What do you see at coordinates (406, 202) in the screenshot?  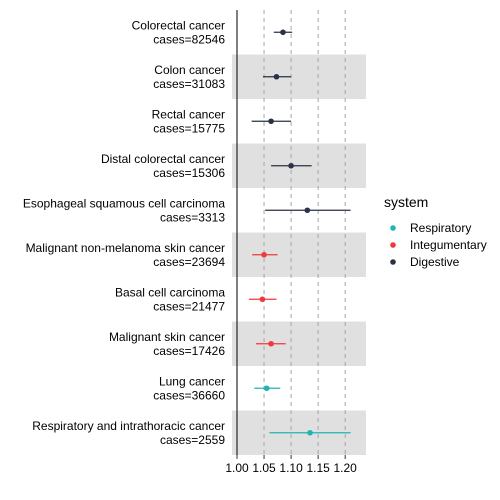 I see `legend-title: system` at bounding box center [406, 202].